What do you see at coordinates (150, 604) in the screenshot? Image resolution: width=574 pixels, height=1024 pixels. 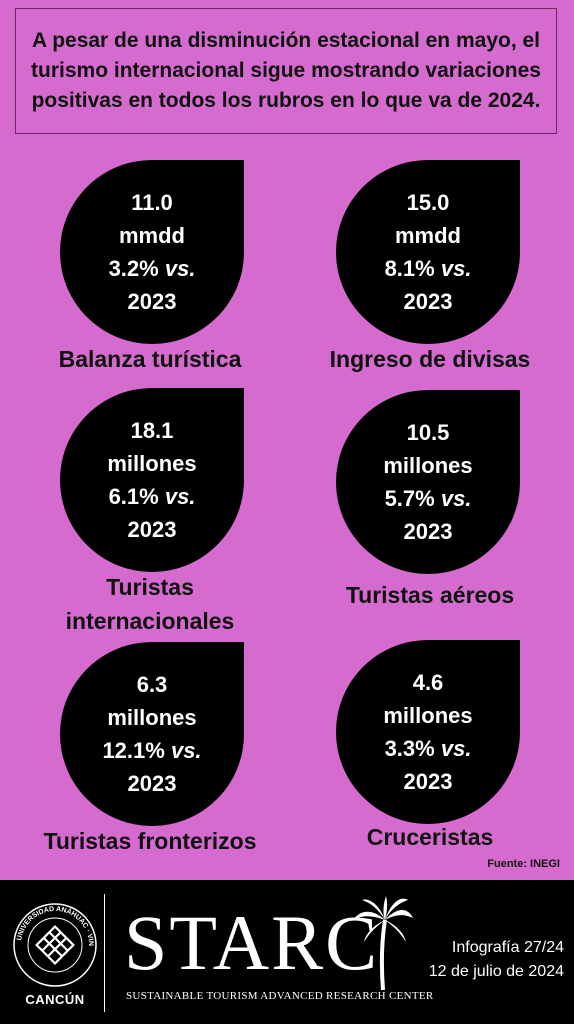 I see `stat-label: Turistas internacionales` at bounding box center [150, 604].